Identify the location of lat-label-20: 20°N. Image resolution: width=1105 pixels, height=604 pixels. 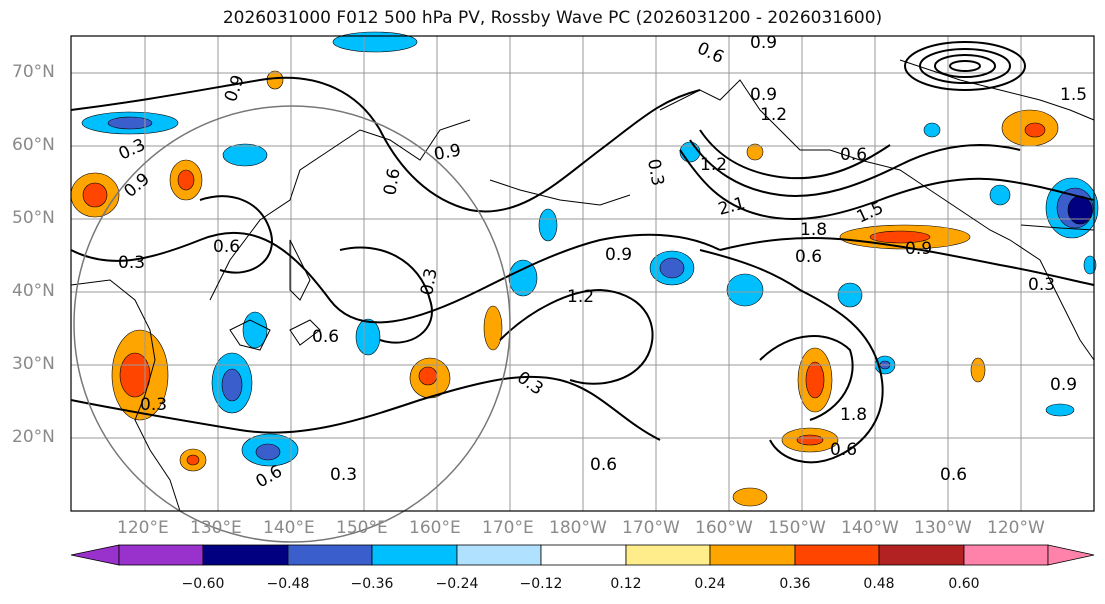
(33, 437).